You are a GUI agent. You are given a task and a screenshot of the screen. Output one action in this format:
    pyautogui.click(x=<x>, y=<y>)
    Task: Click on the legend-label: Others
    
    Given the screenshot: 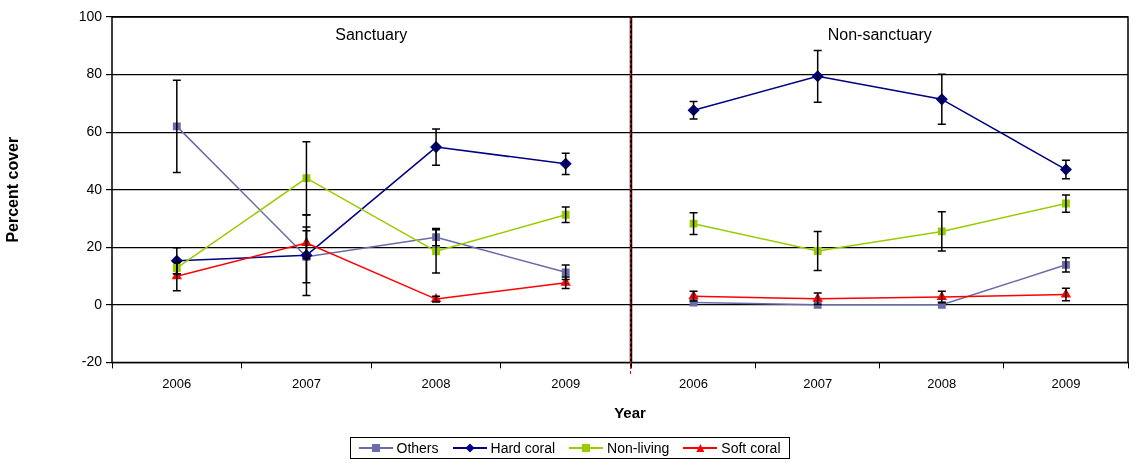 What is the action you would take?
    pyautogui.click(x=417, y=448)
    